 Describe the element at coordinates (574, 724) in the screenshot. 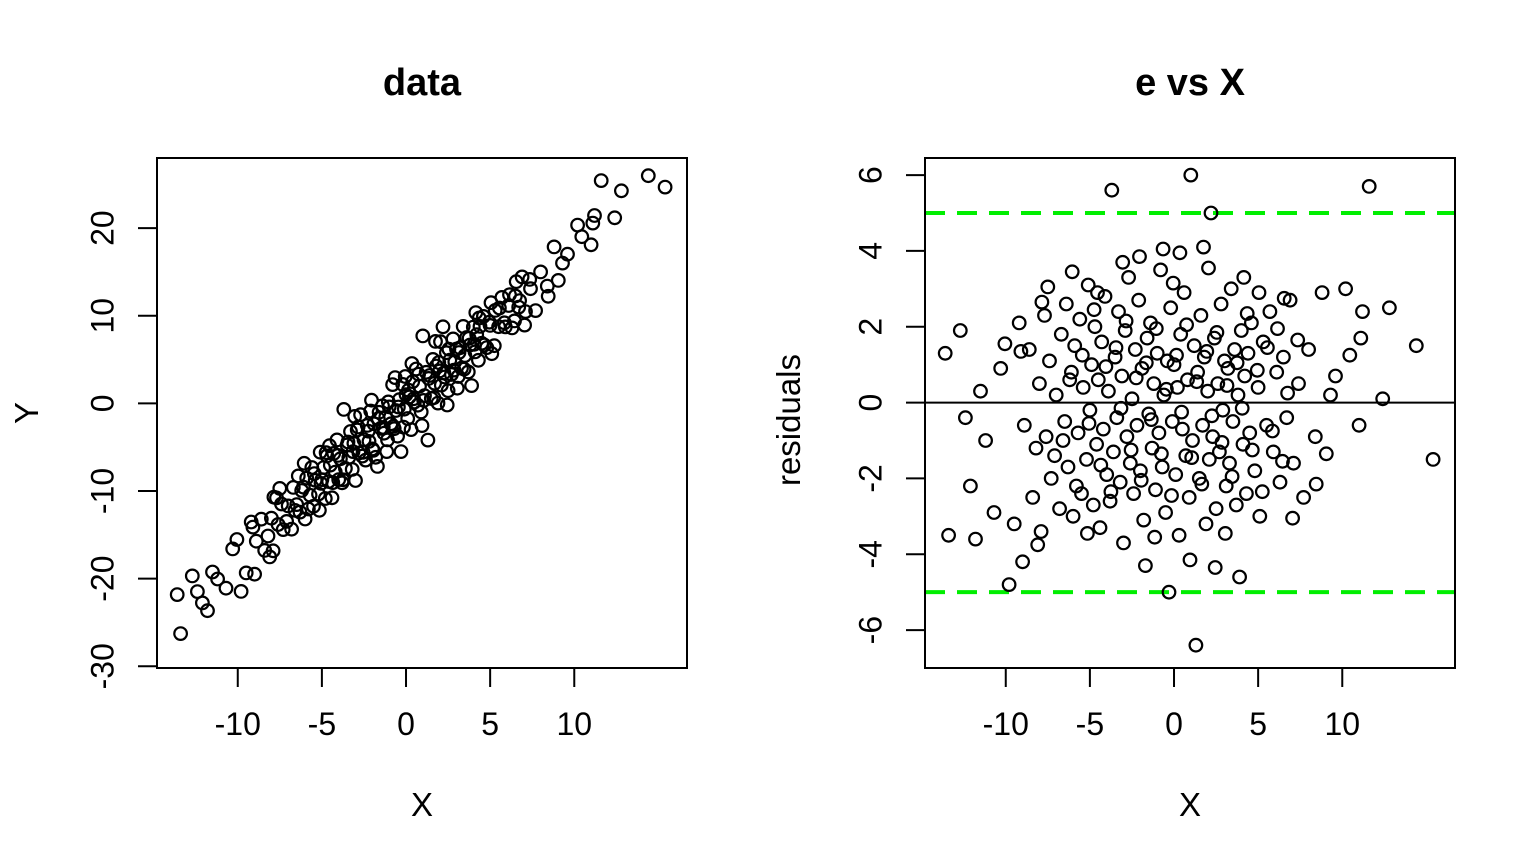

I see `x-tick-label: 10` at that location.